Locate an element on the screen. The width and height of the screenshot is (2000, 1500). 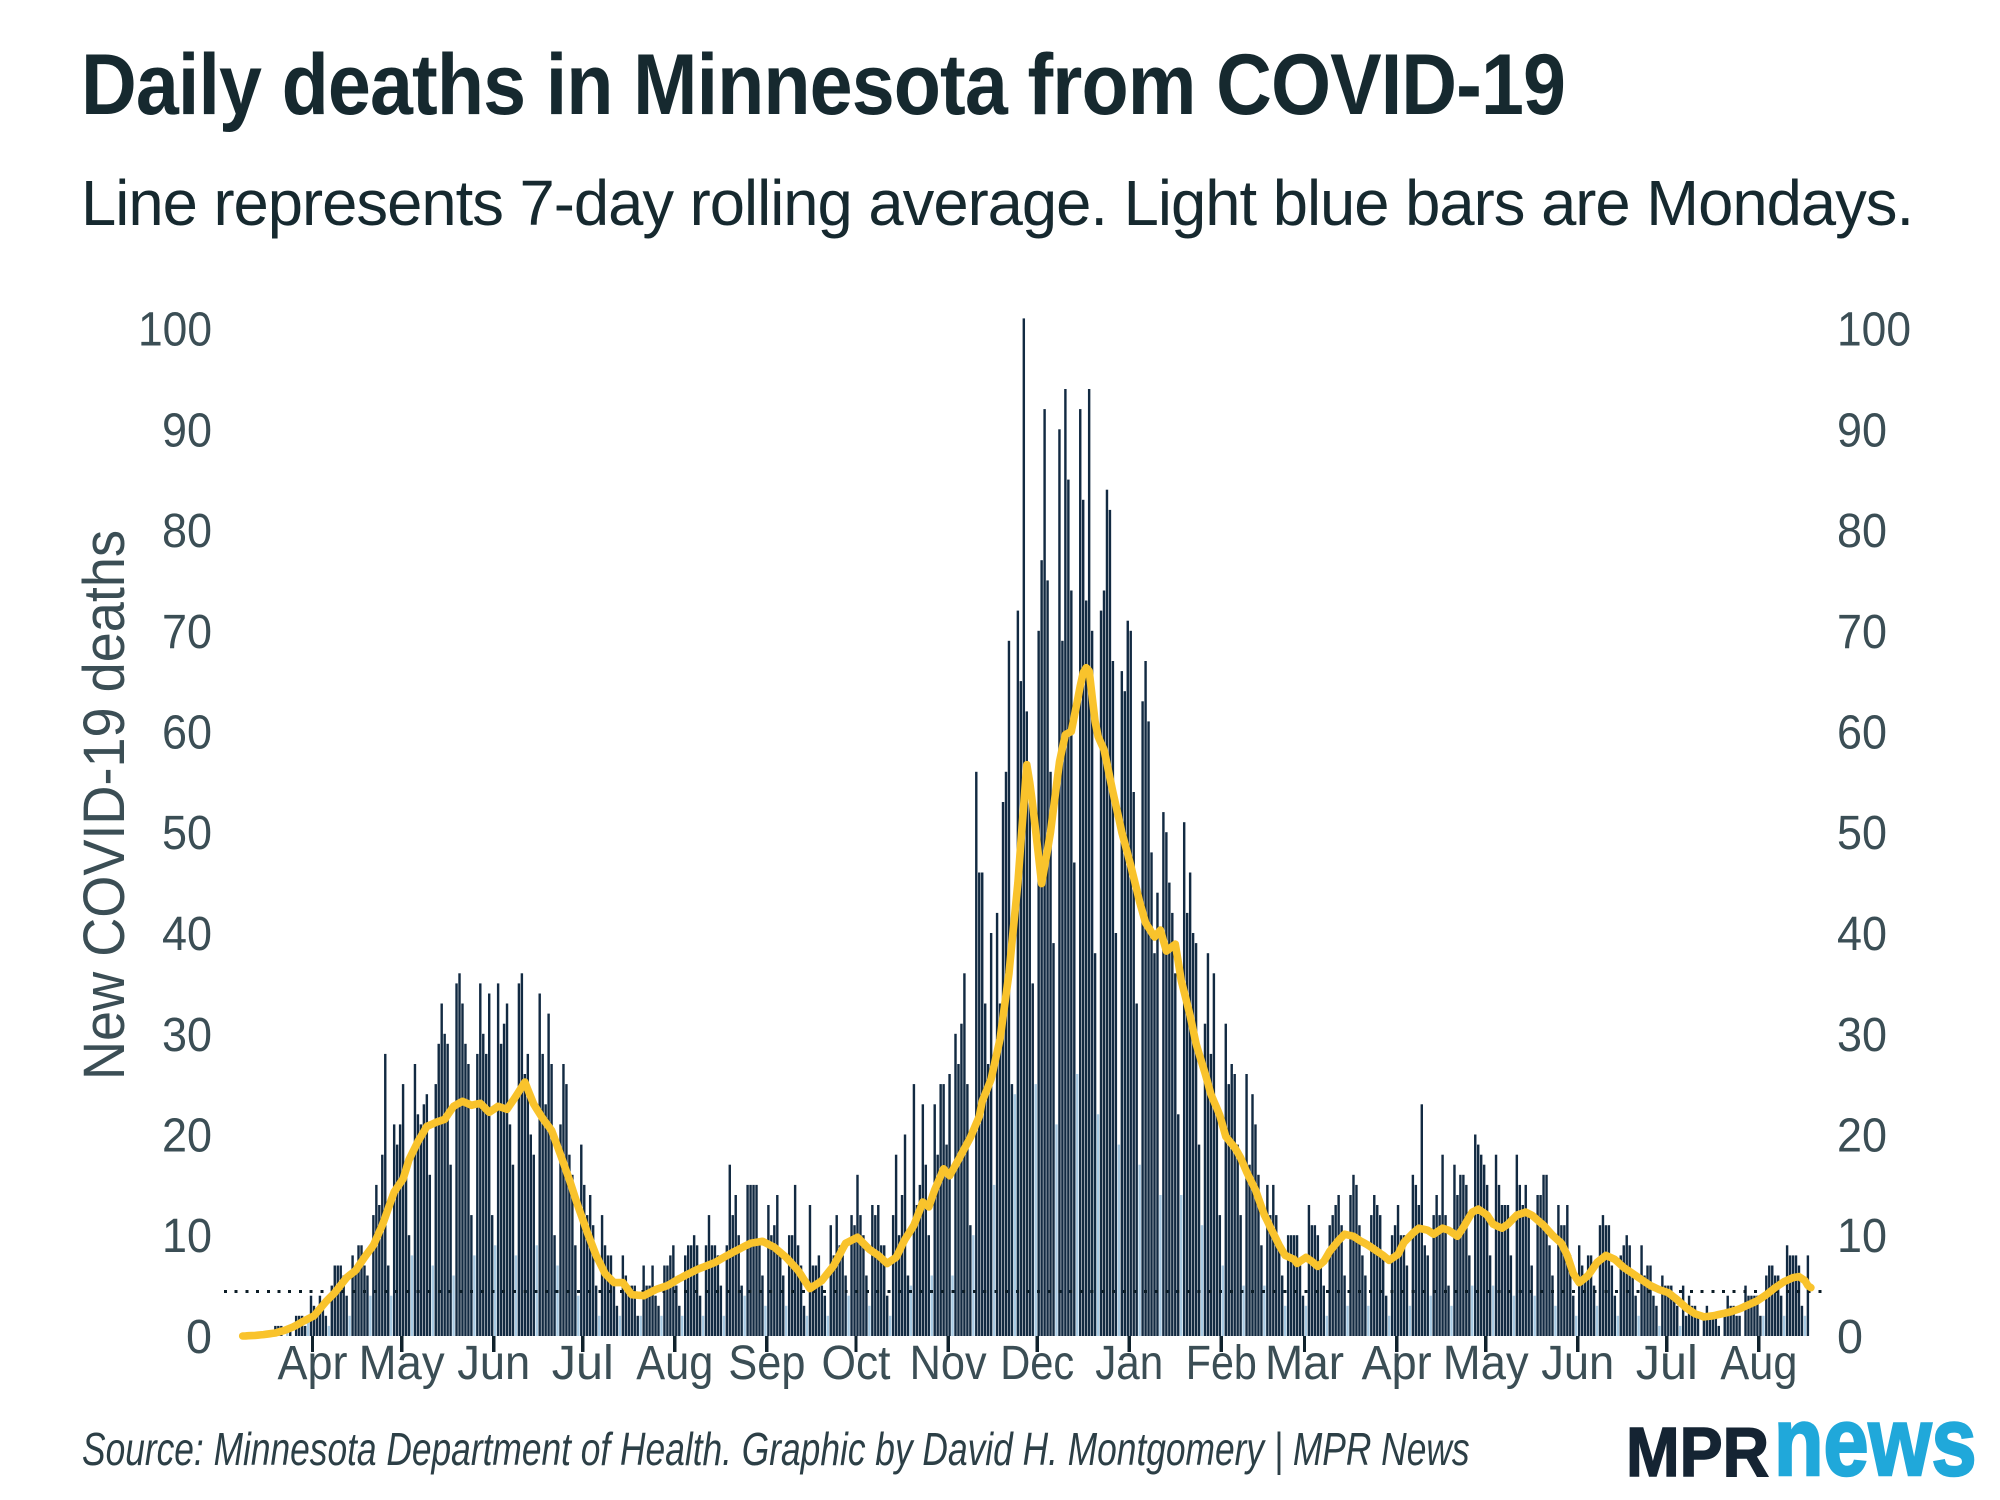
svg-text: Sep is located at coordinates (766, 1363).